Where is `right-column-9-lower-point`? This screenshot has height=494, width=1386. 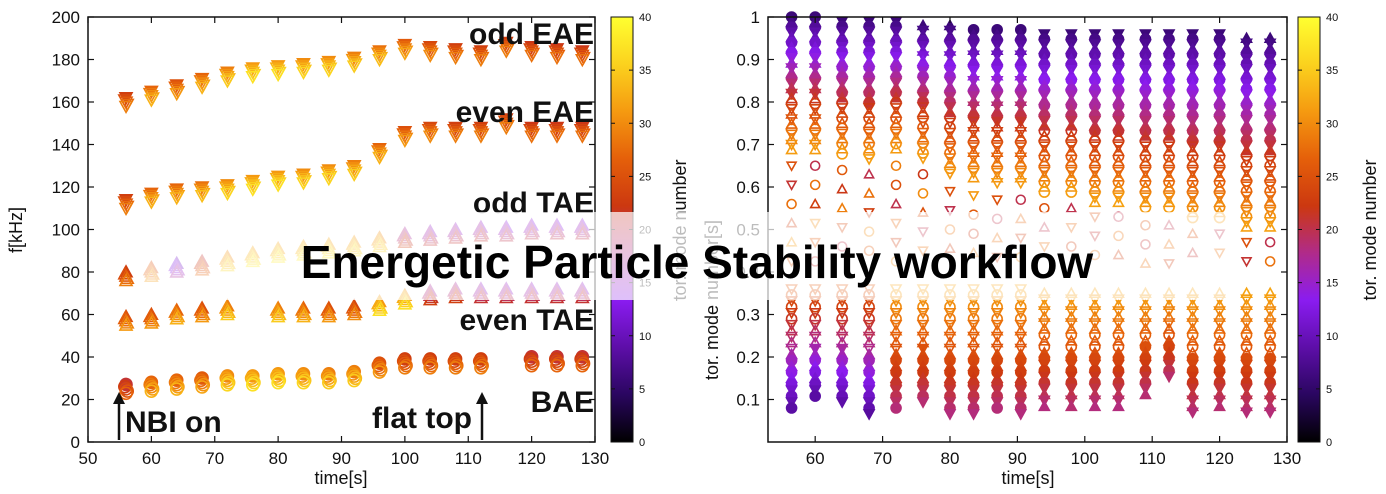 right-column-9-lower-point is located at coordinates (1020, 307).